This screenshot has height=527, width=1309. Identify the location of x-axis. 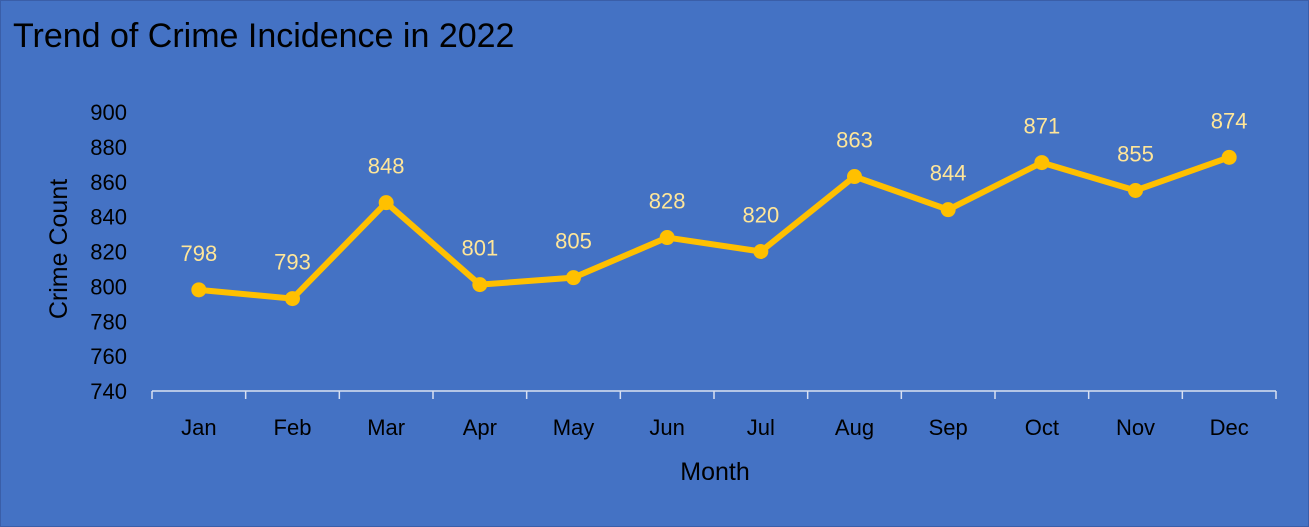
(714, 394).